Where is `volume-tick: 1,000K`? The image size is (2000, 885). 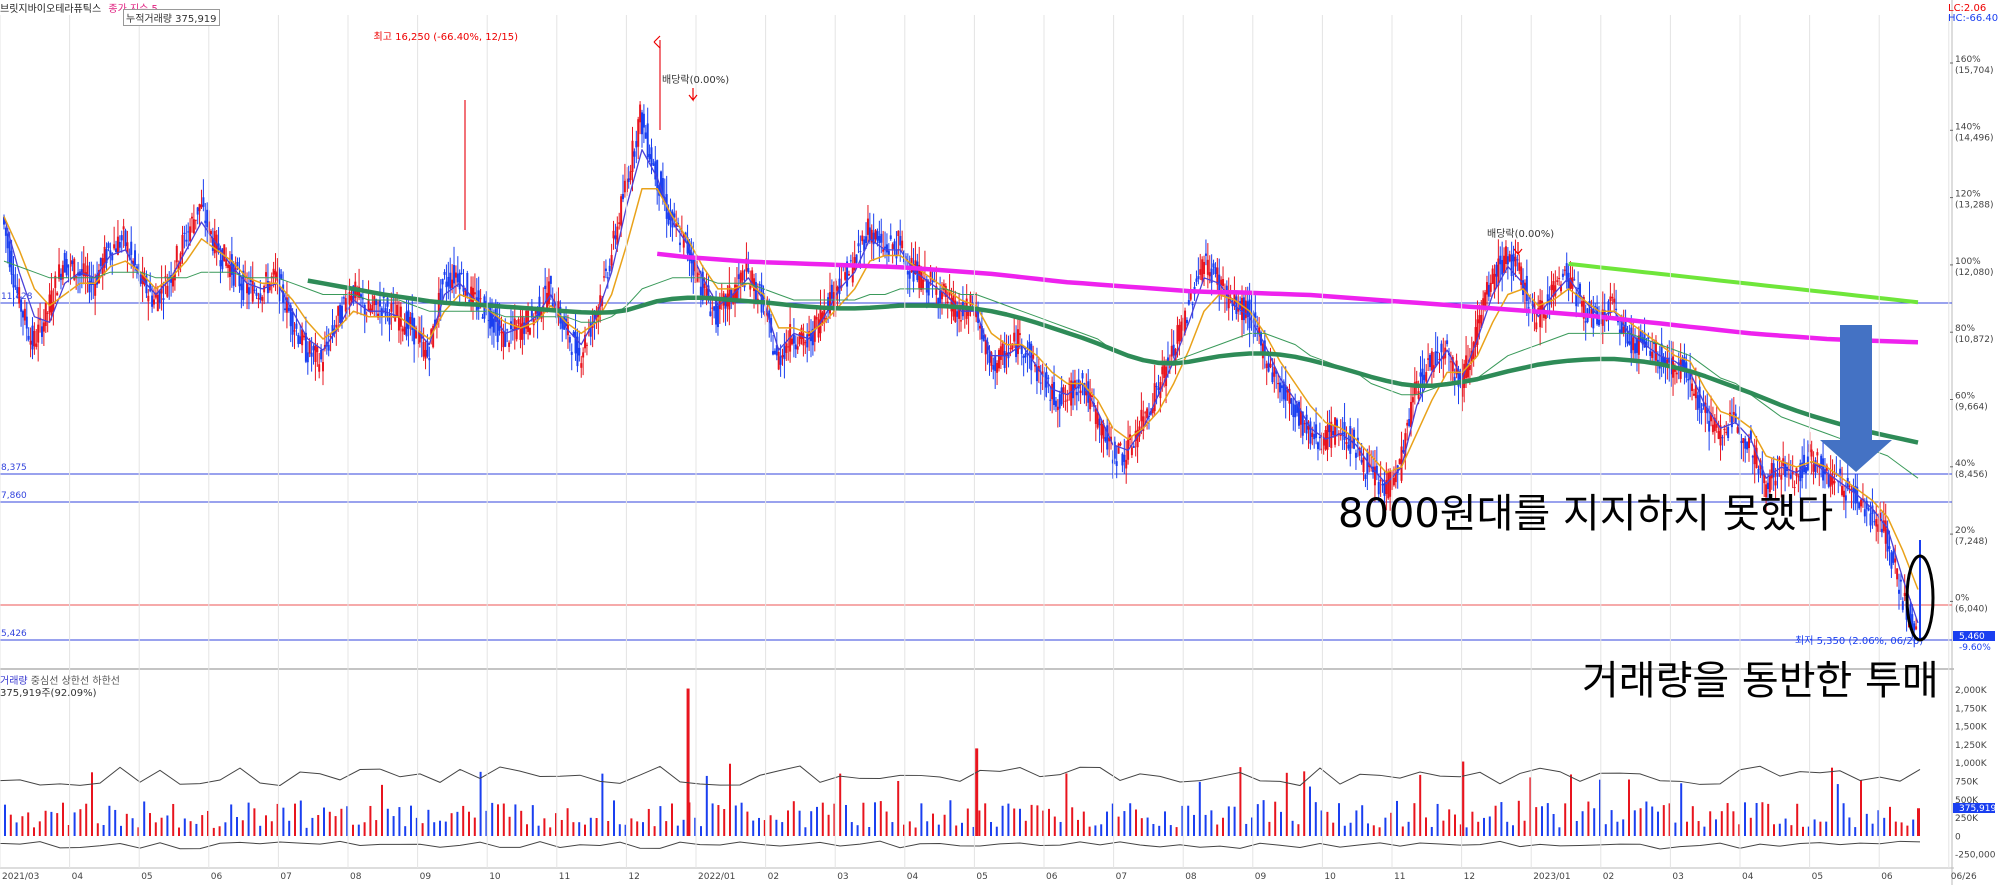
volume-tick: 1,000K is located at coordinates (1971, 764).